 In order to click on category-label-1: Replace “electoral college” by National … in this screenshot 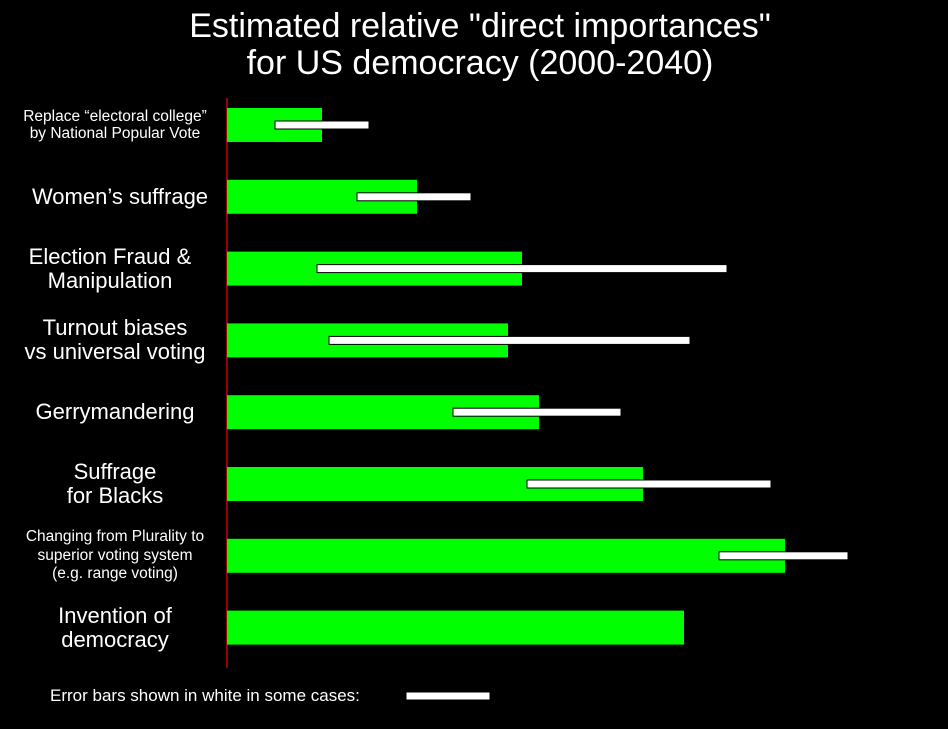, I will do `click(115, 125)`.